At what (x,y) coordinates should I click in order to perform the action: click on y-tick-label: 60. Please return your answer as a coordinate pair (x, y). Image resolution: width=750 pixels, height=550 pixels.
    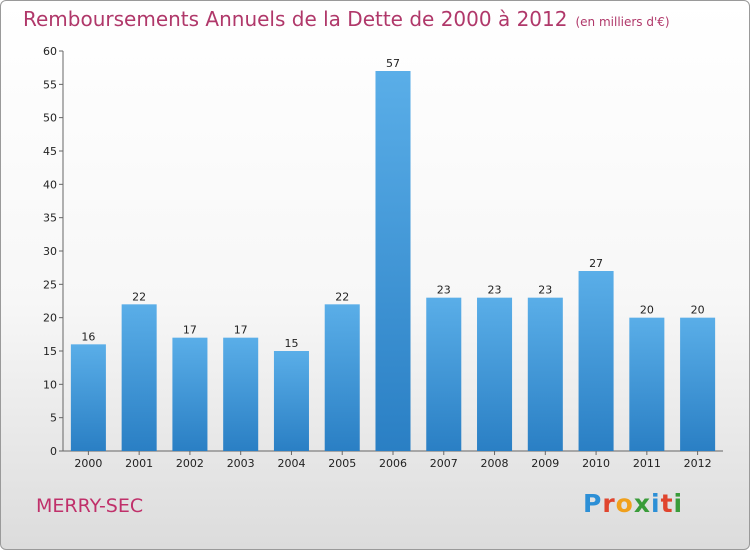
    Looking at the image, I should click on (50, 51).